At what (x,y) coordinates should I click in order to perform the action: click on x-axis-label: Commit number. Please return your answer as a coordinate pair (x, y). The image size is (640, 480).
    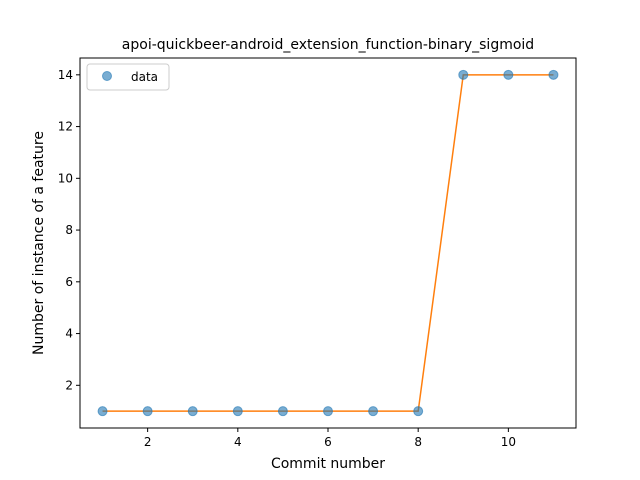
    Looking at the image, I should click on (328, 464).